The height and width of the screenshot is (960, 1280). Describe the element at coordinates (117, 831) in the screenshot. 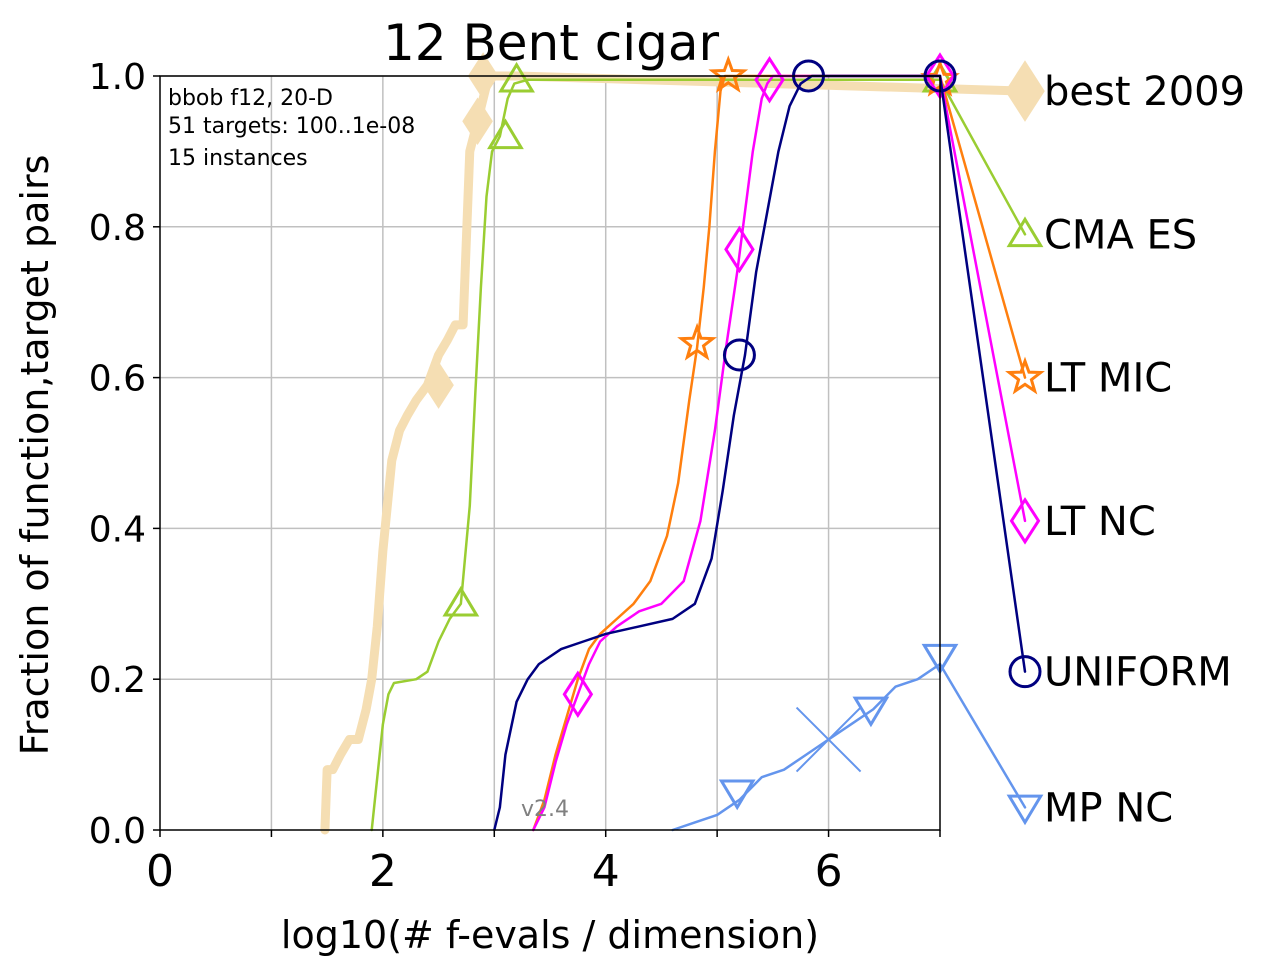

I see `y-tick-label: 0.0` at that location.